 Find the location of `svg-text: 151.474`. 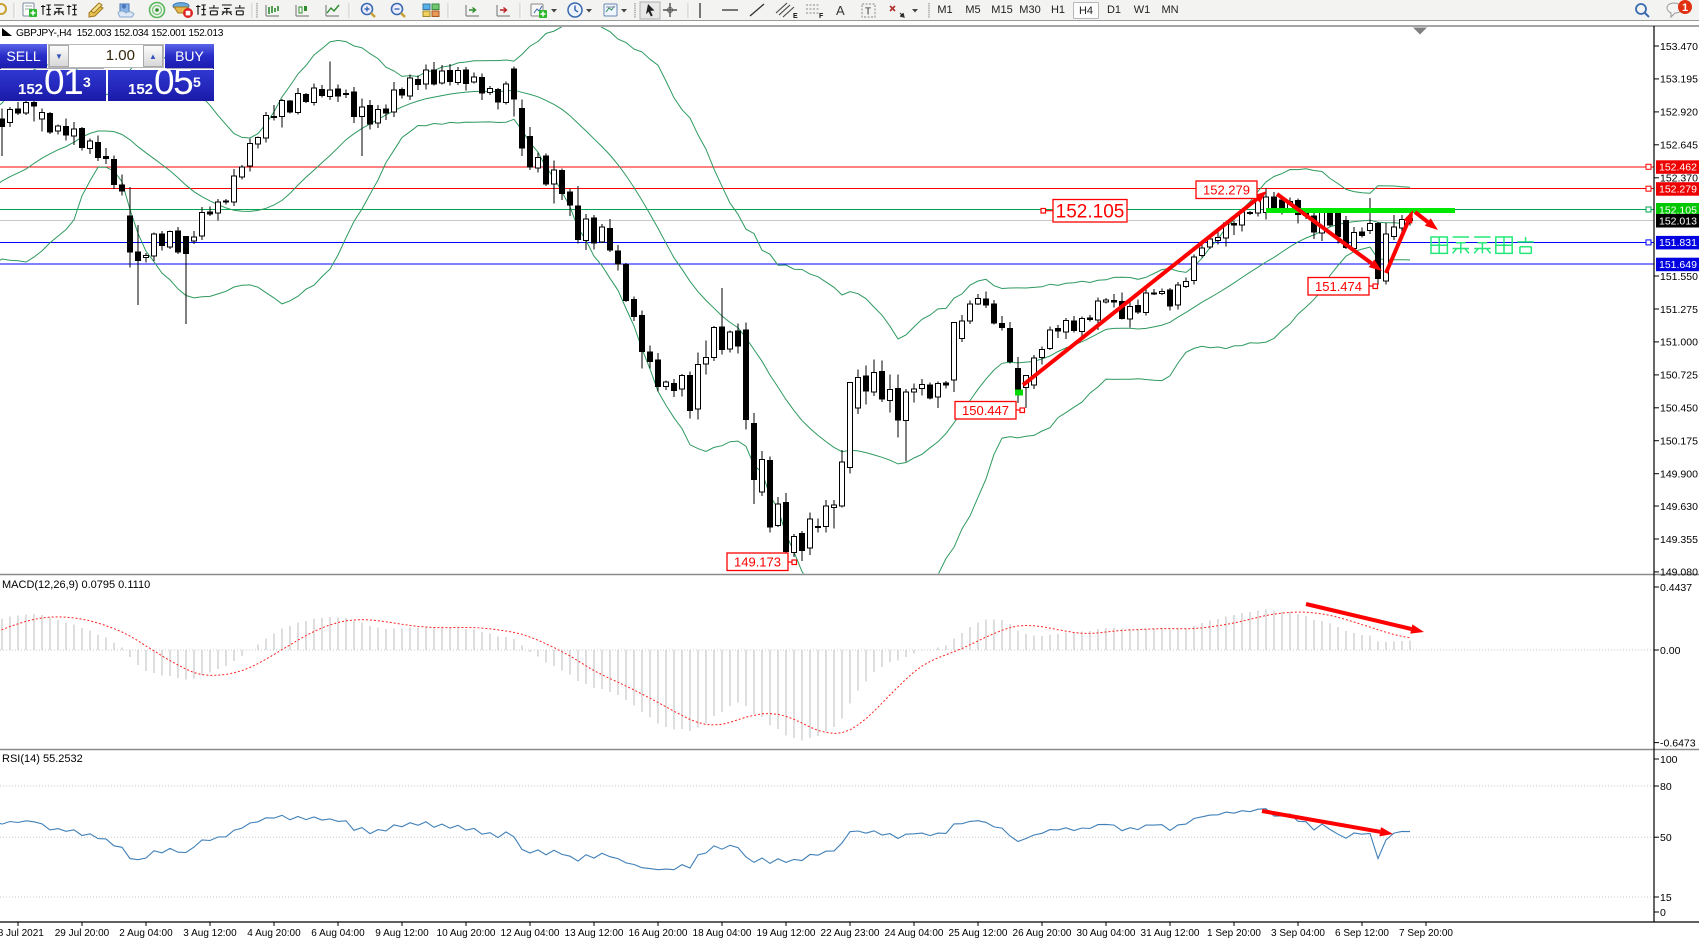

svg-text: 151.474 is located at coordinates (1338, 286).